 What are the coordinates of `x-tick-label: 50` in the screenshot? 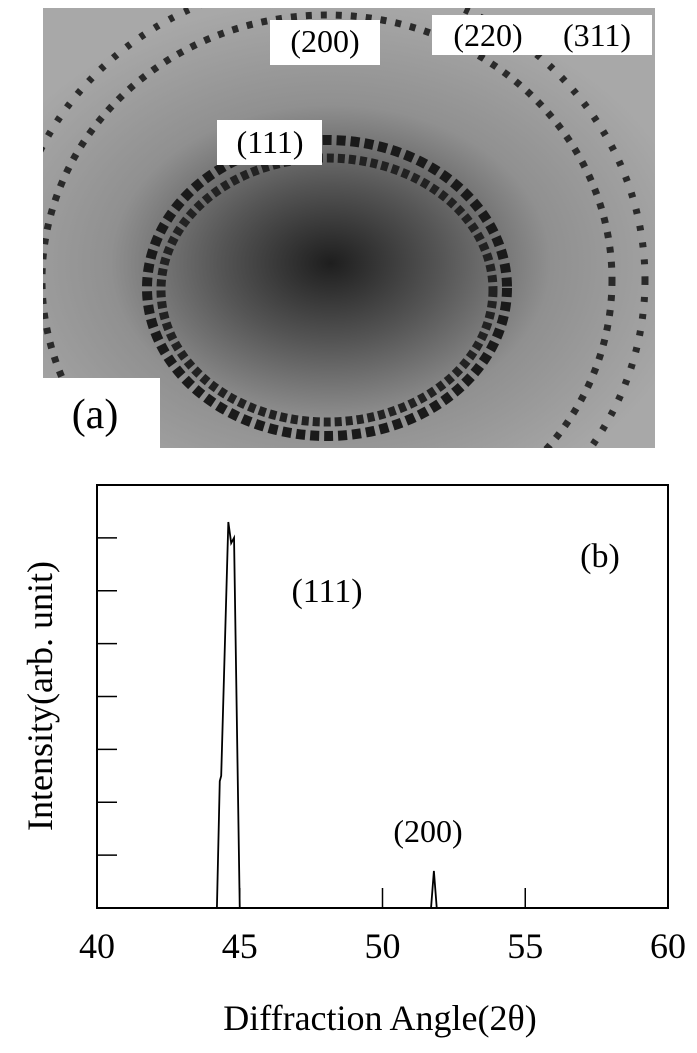 It's located at (383, 946).